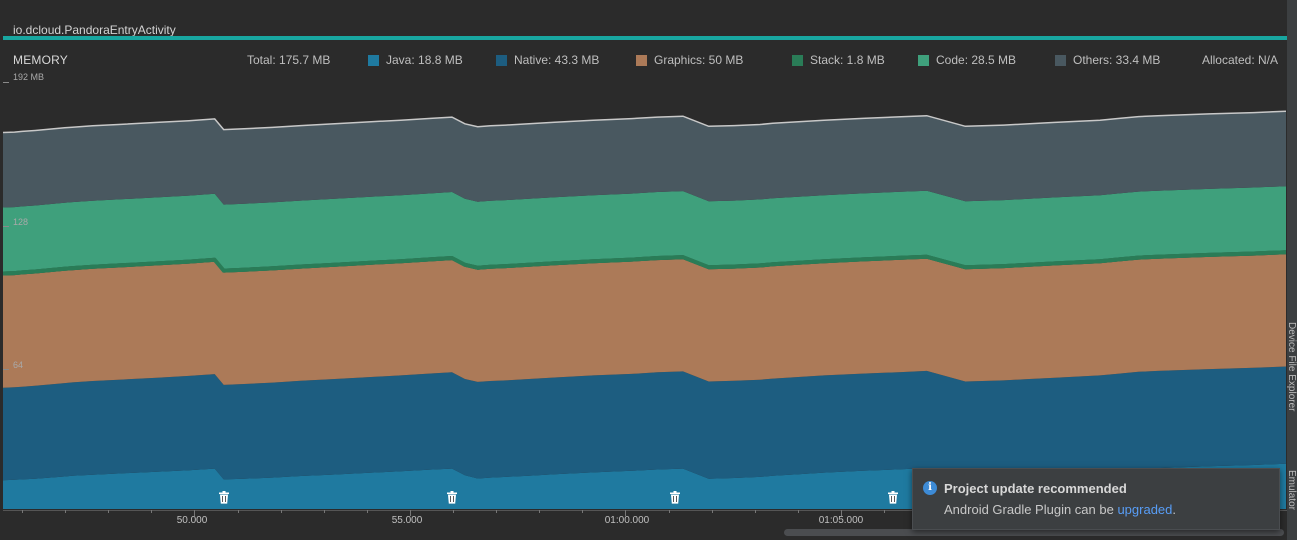 The height and width of the screenshot is (540, 1297). What do you see at coordinates (1107, 60) in the screenshot?
I see `legend-others: Others: 33.4 MB` at bounding box center [1107, 60].